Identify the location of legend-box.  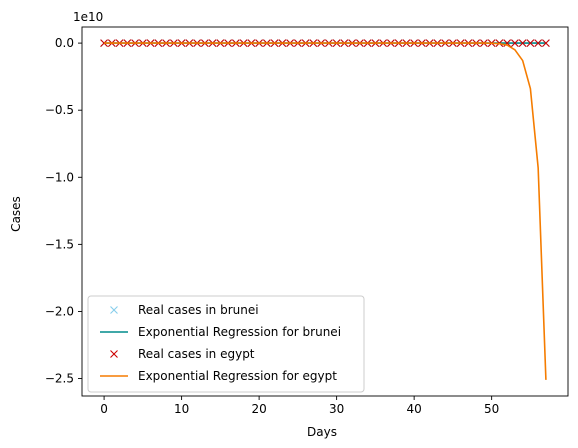
(226, 344).